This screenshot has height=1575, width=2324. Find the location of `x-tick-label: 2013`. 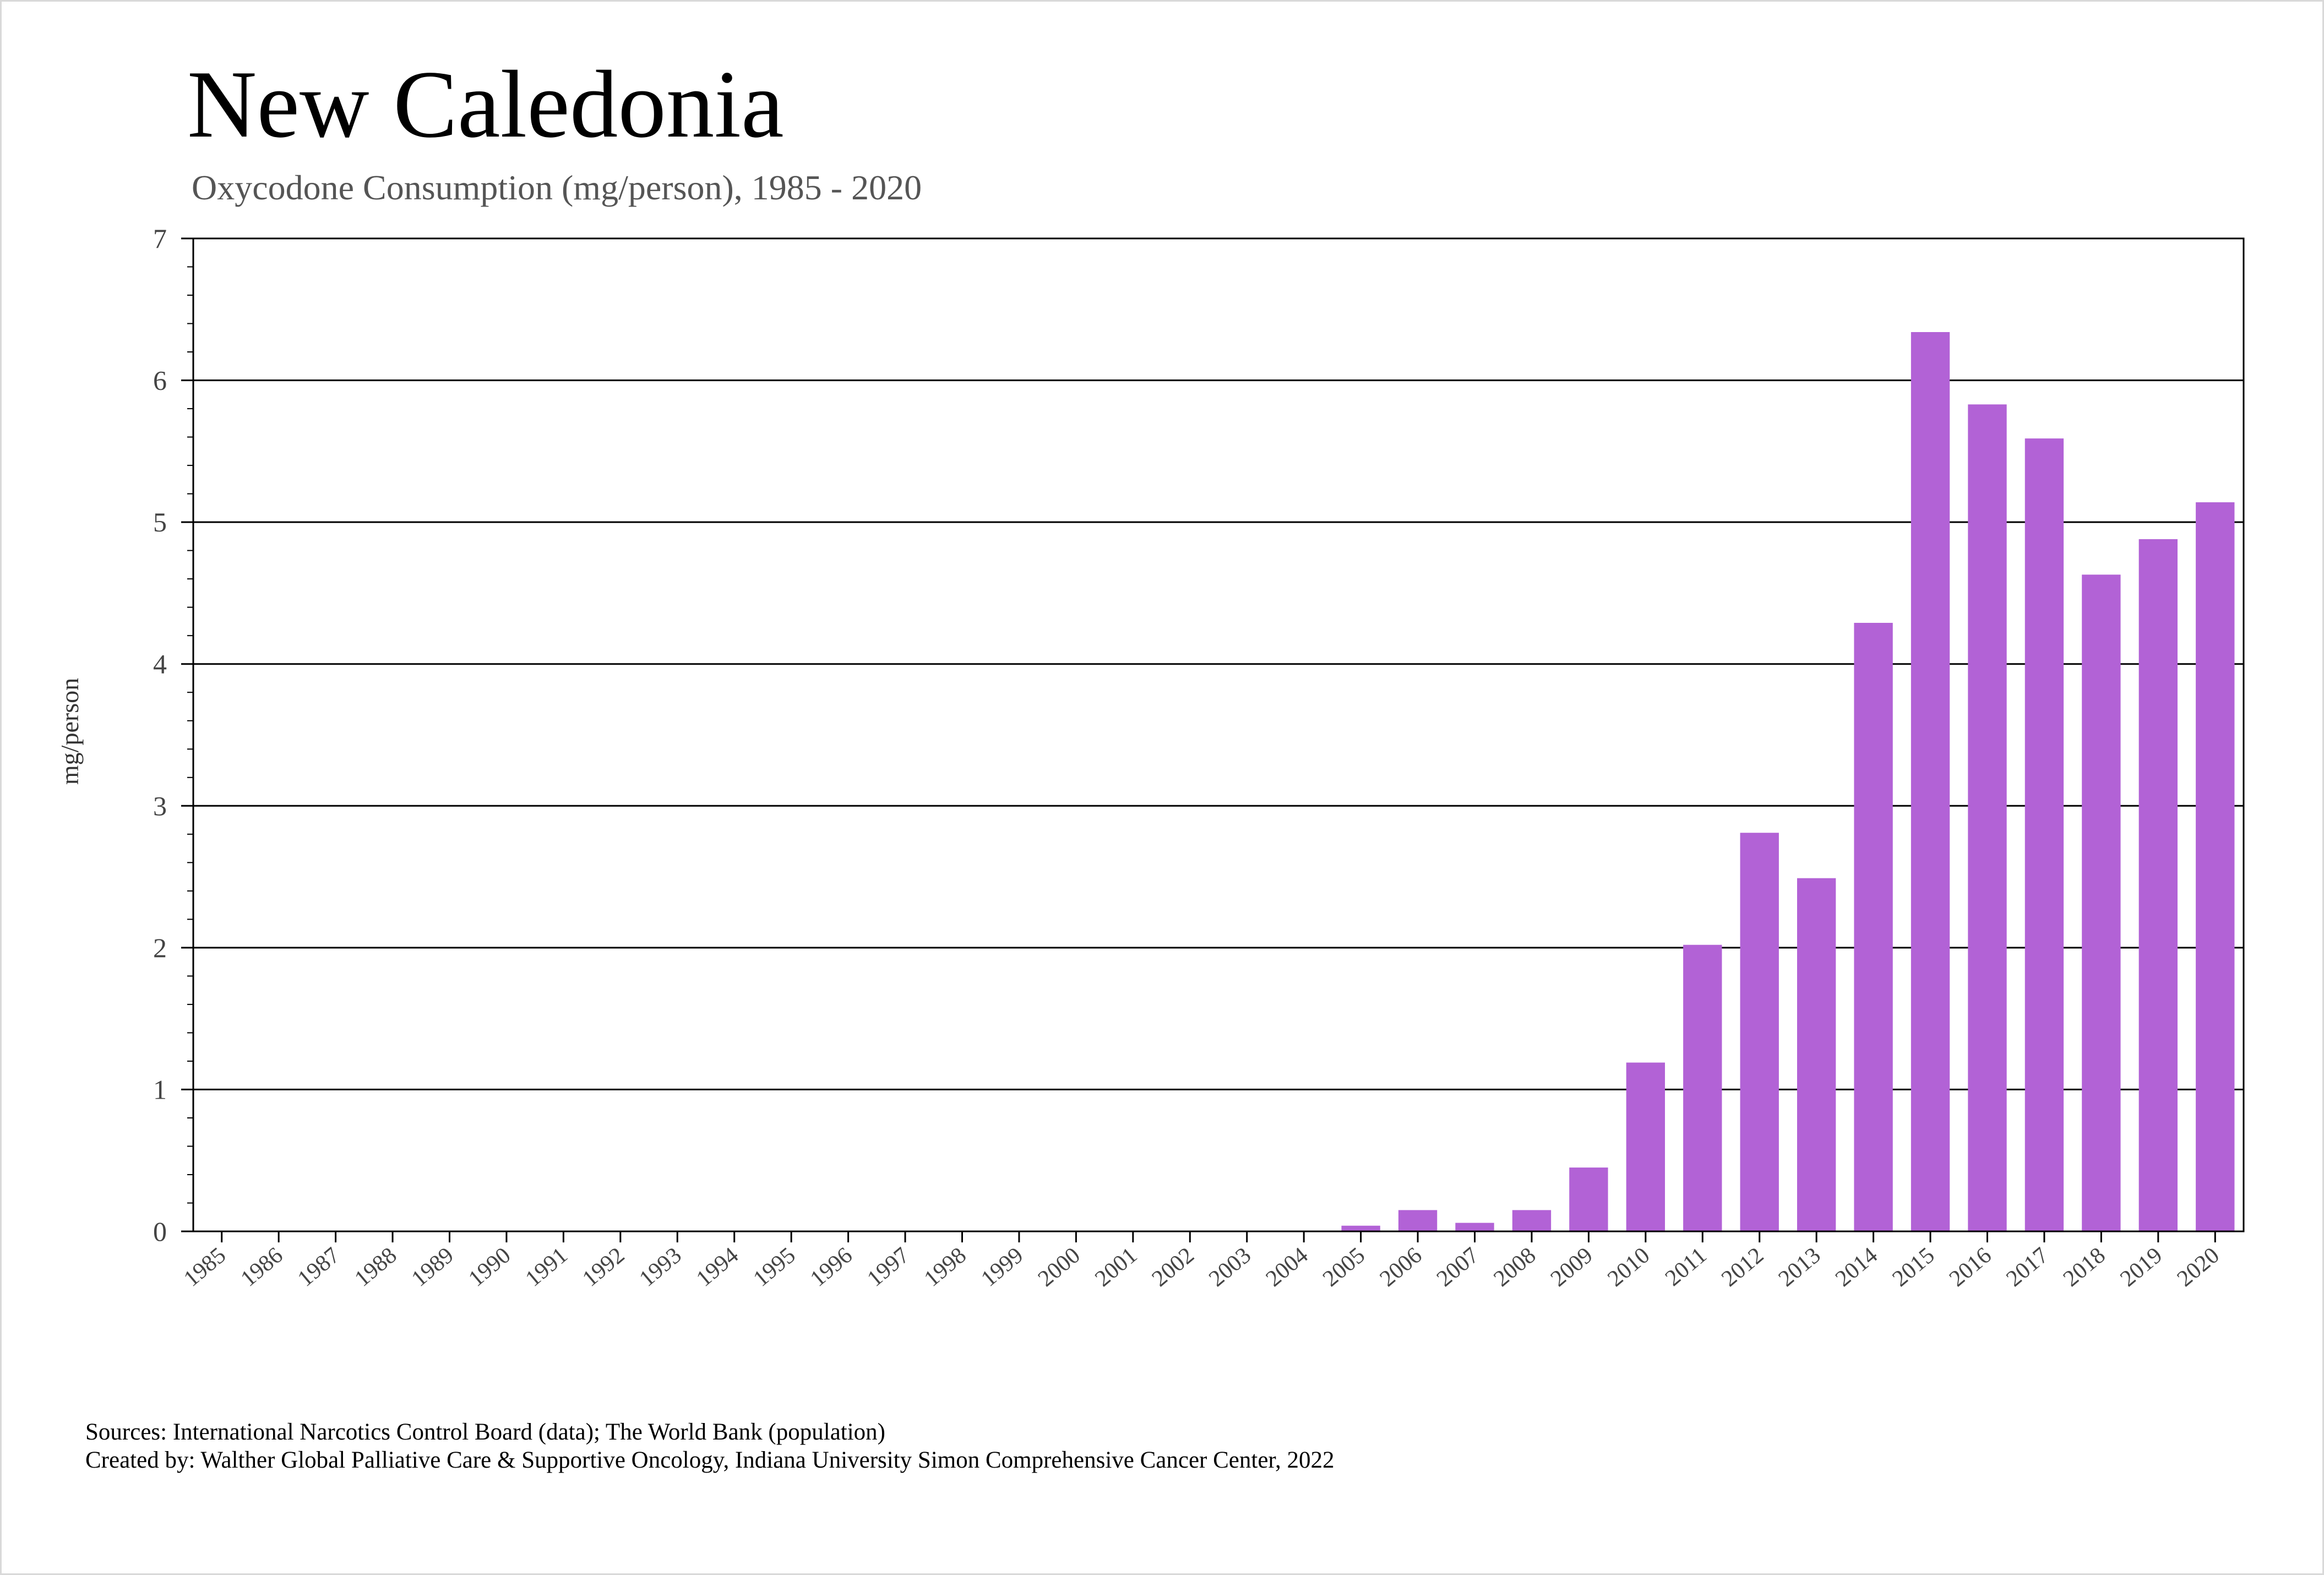

x-tick-label: 2013 is located at coordinates (1800, 1267).